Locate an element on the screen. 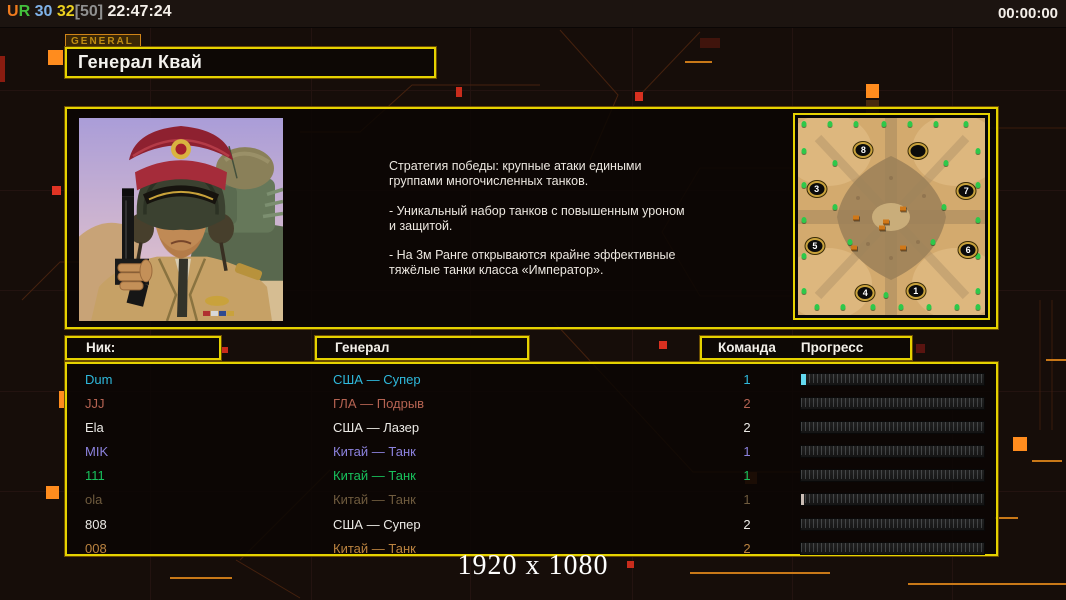 Image resolution: width=1066 pixels, height=600 pixels. spawn-marker: 6 is located at coordinates (968, 249).